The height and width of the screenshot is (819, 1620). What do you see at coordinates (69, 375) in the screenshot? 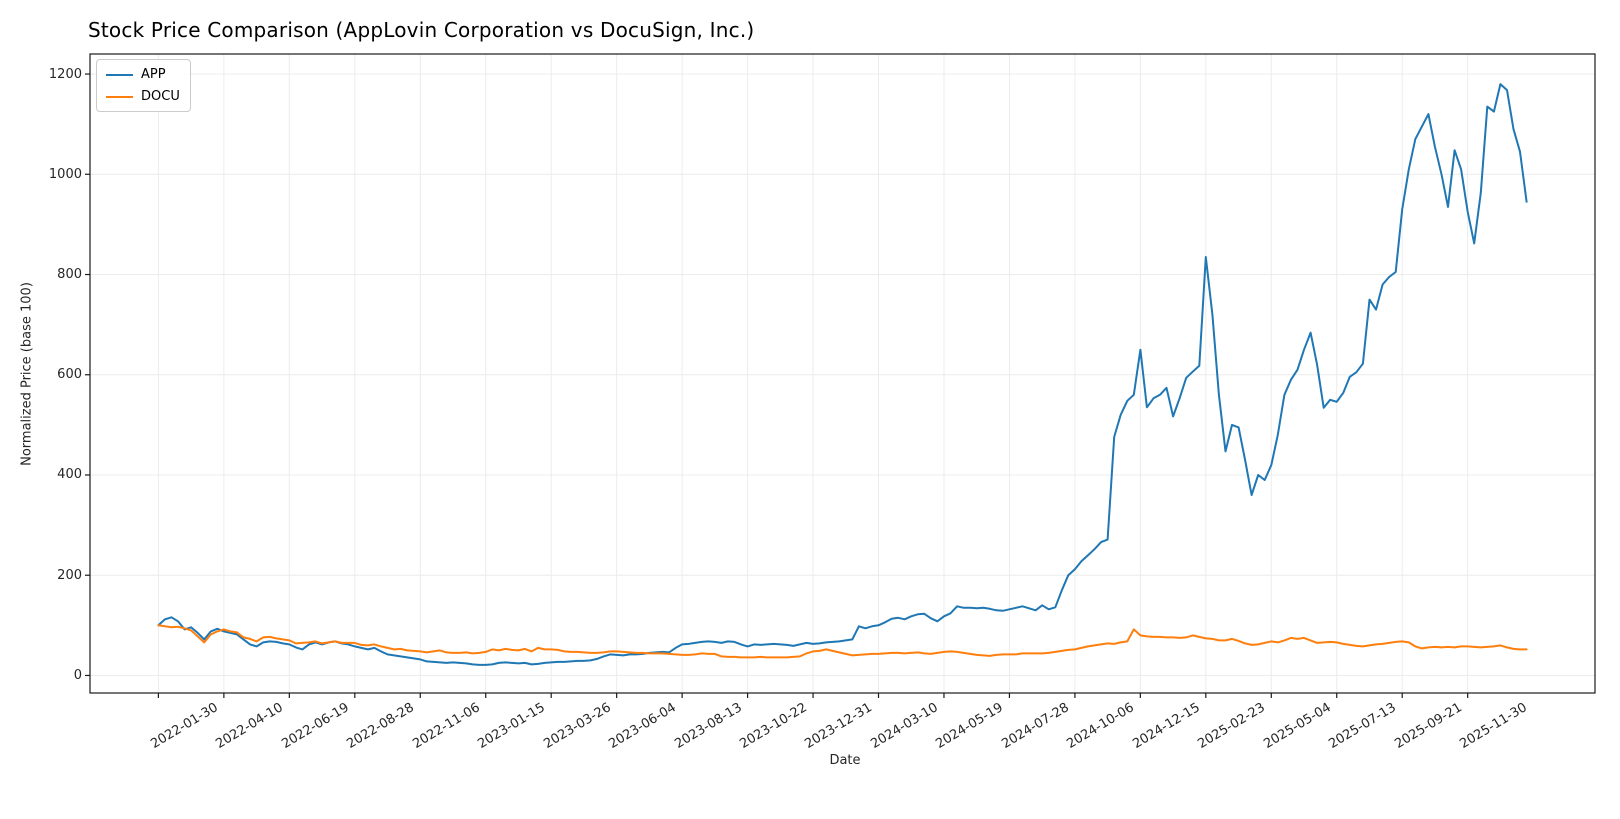
I see `y-tick-label: 600` at bounding box center [69, 375].